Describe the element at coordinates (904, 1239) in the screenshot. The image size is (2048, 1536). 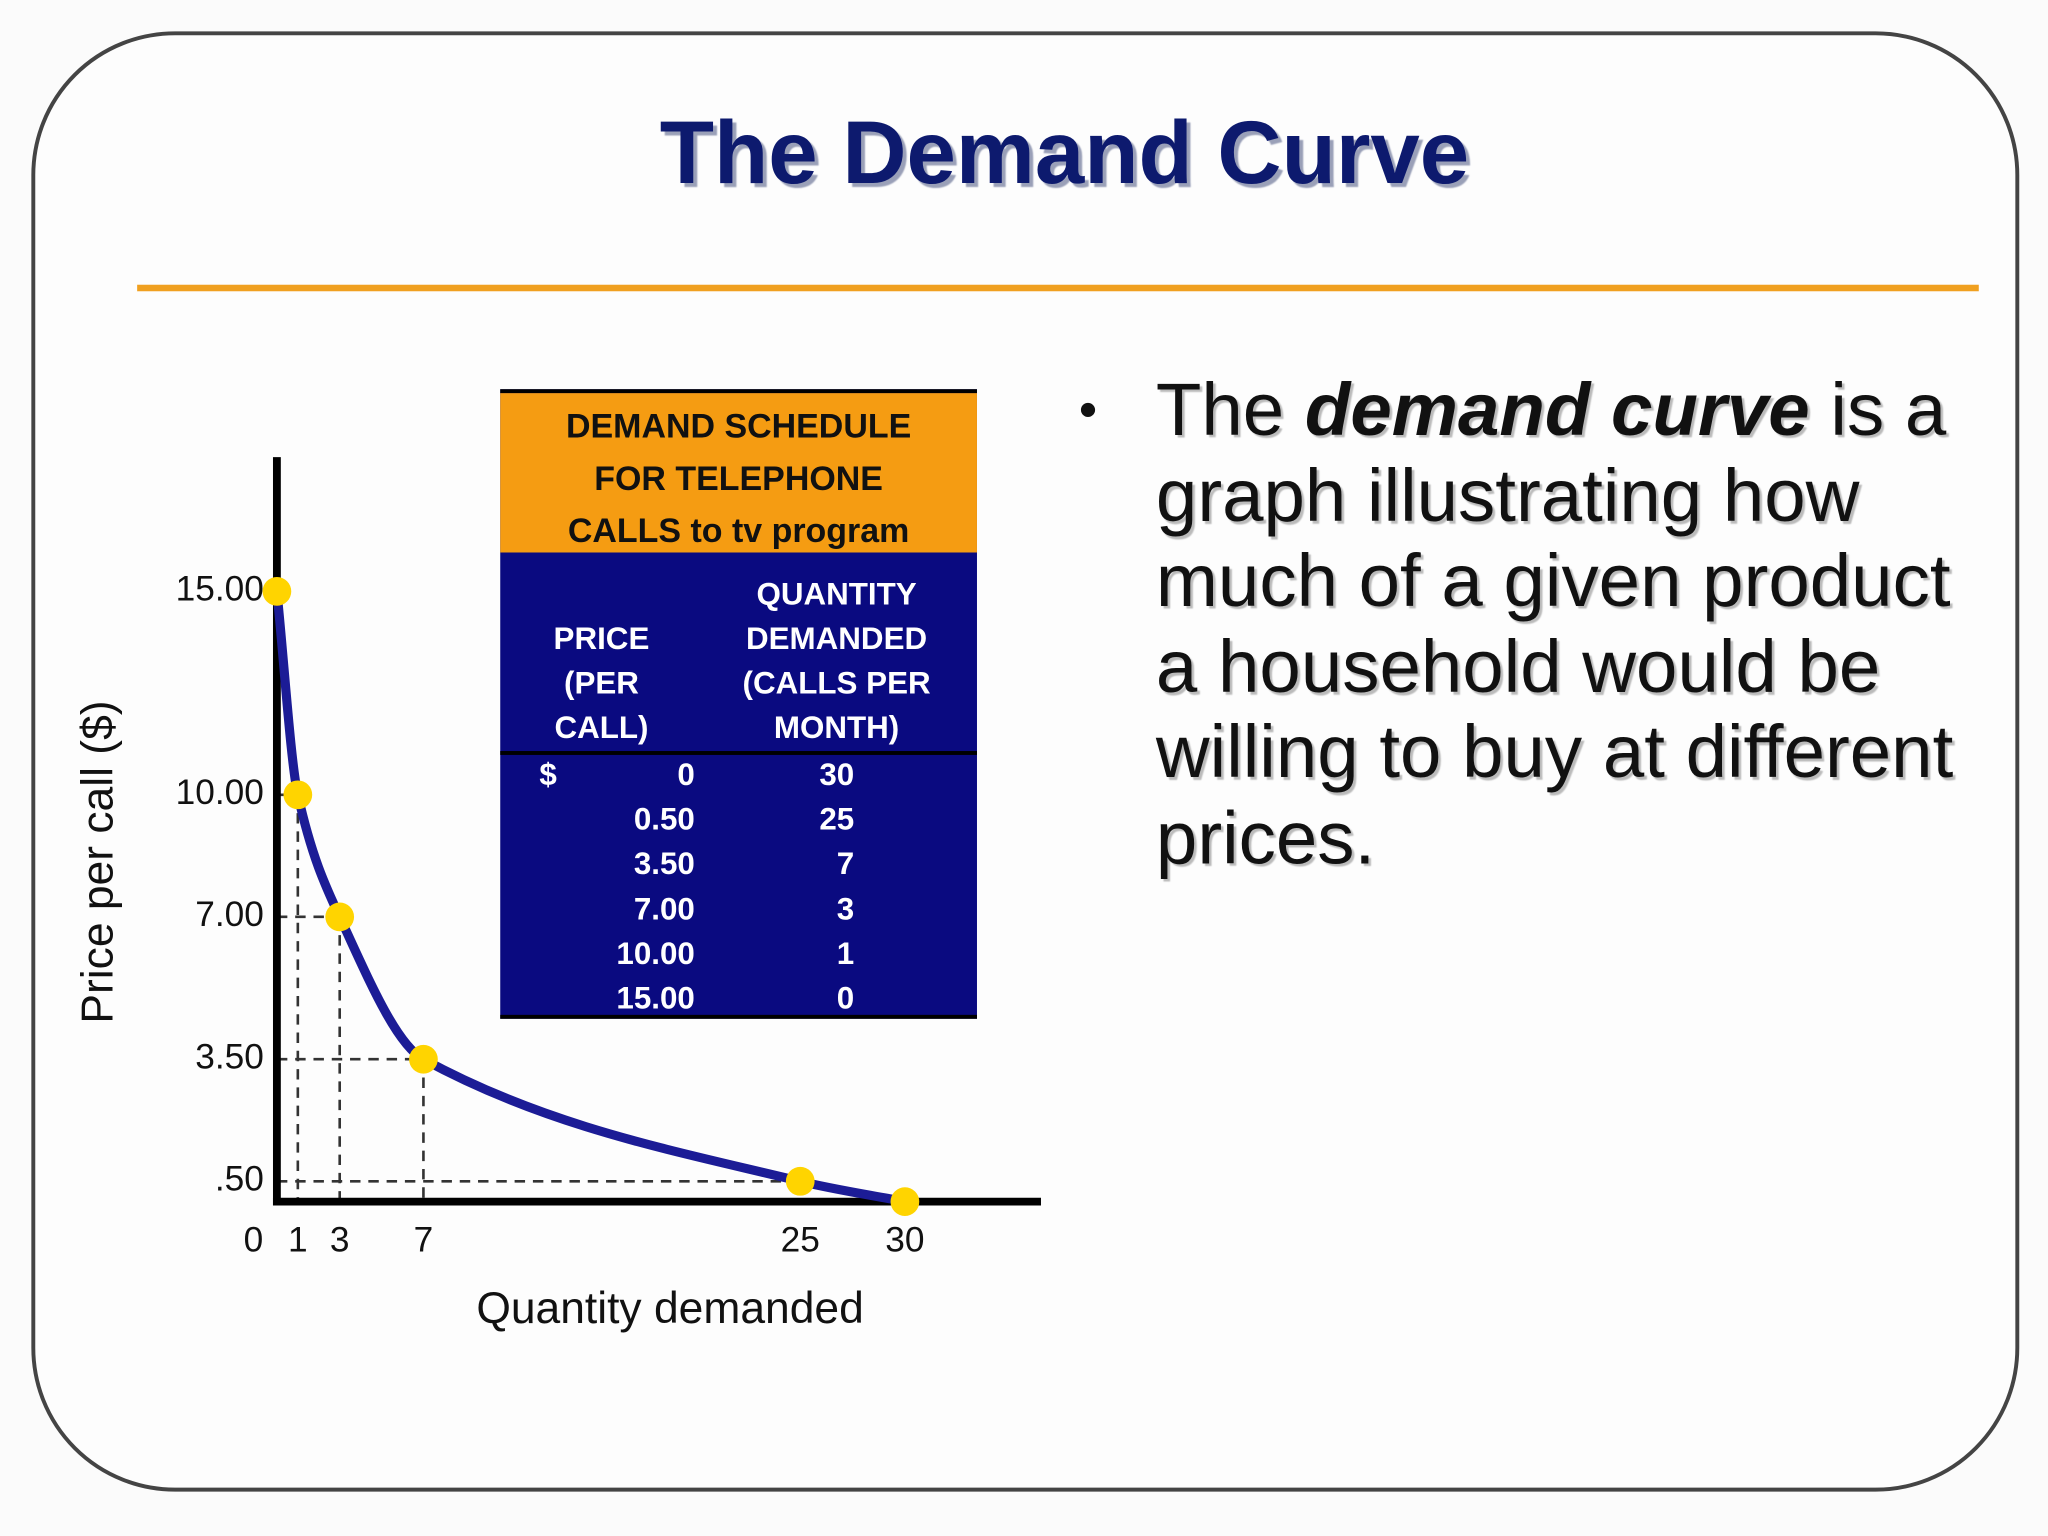
I see `x-tick-label: 30` at that location.